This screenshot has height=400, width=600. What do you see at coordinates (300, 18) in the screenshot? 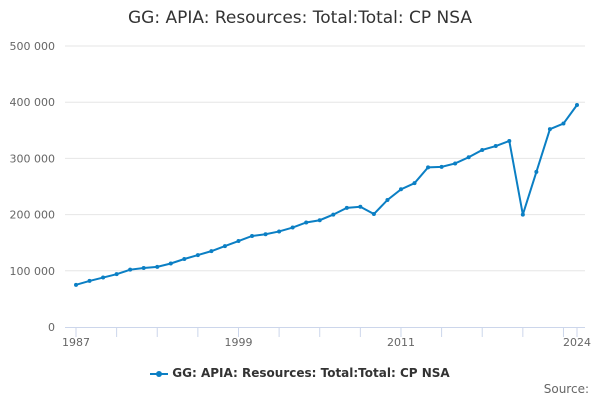
I see `chart-title: GG: APIA: Resources: Total:Total: CP NSA` at bounding box center [300, 18].